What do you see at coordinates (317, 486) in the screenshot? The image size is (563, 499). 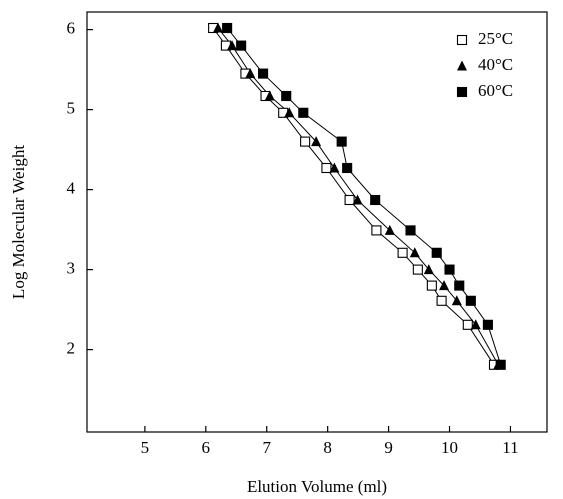 I see `x-axis-label: Elution Volume (ml)` at bounding box center [317, 486].